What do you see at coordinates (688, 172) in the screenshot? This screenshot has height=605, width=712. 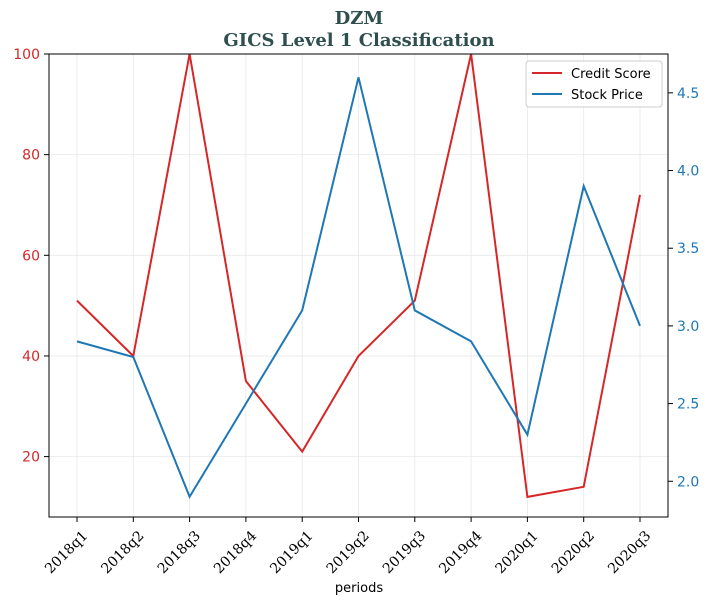 I see `right-tick-label-4: 4.0` at bounding box center [688, 172].